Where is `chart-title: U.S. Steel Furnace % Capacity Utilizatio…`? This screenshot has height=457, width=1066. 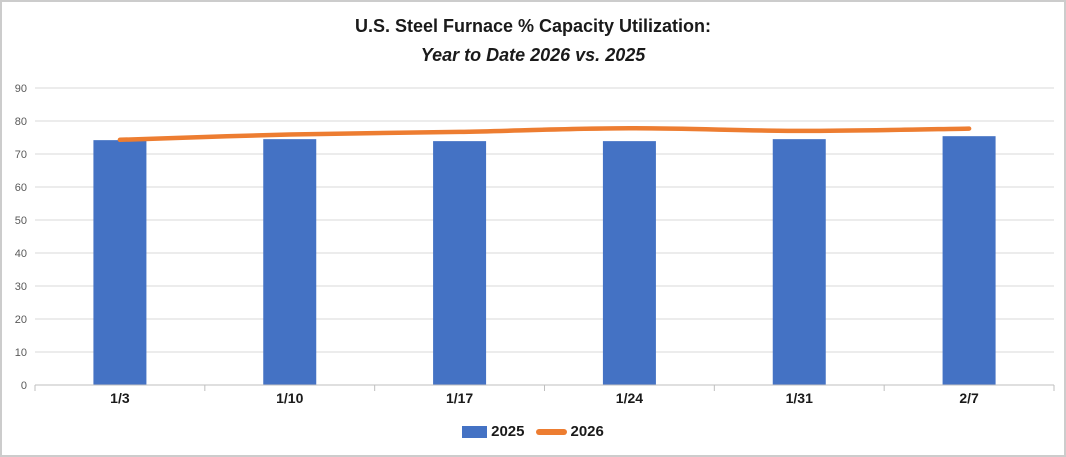 chart-title: U.S. Steel Furnace % Capacity Utilizatio… is located at coordinates (533, 26).